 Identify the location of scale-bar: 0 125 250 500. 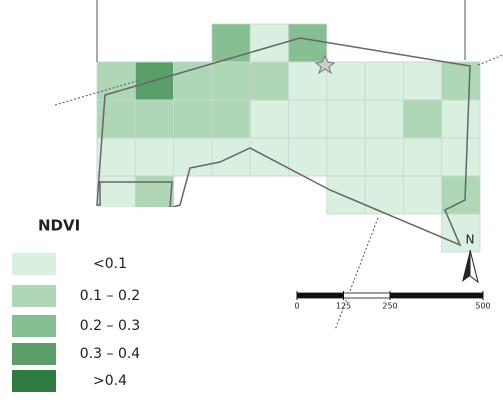
(392, 301).